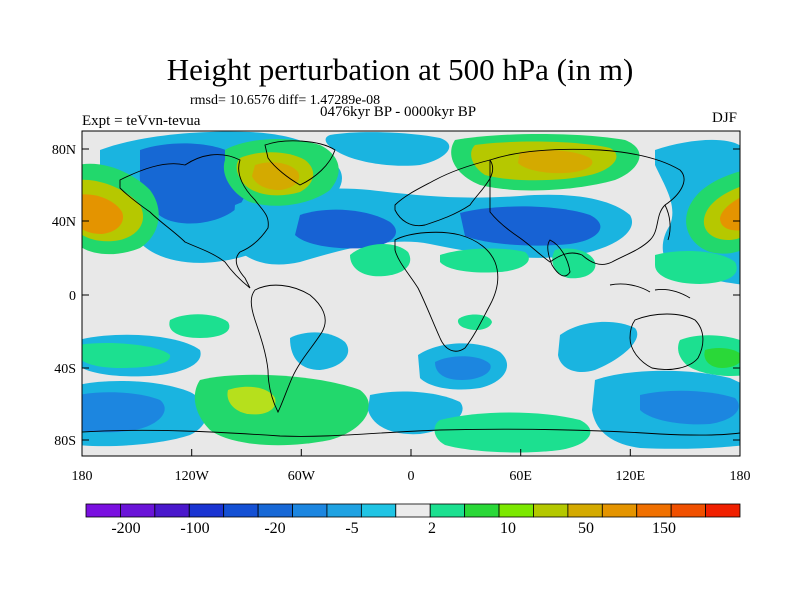  I want to click on southern-ocean-yellow-mid, so click(251, 400).